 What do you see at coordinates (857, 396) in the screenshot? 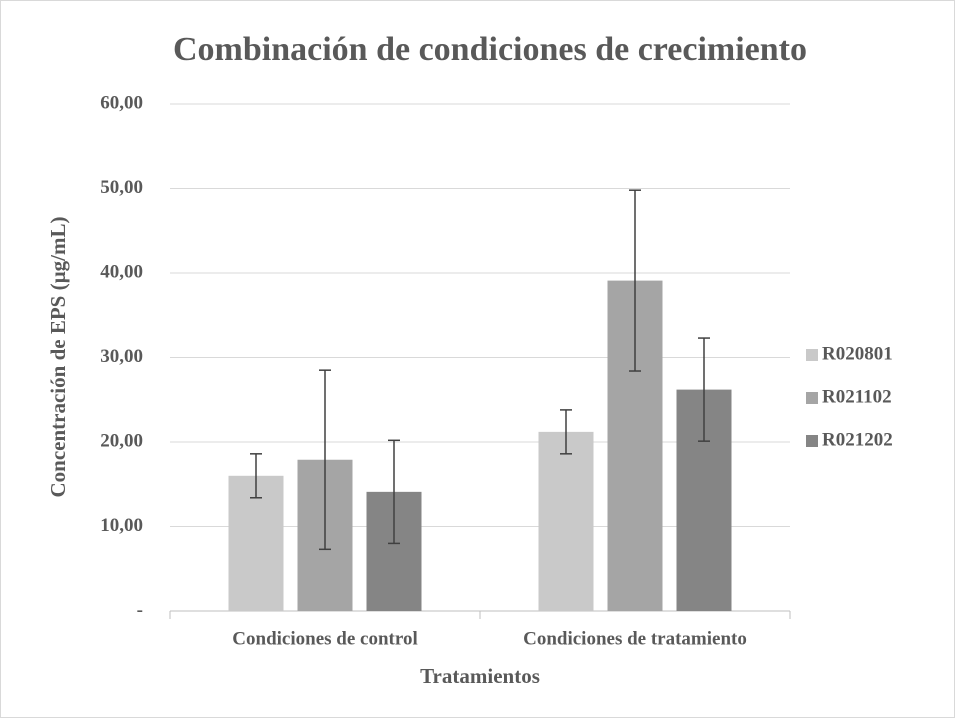
I see `legend-label: R021102` at bounding box center [857, 396].